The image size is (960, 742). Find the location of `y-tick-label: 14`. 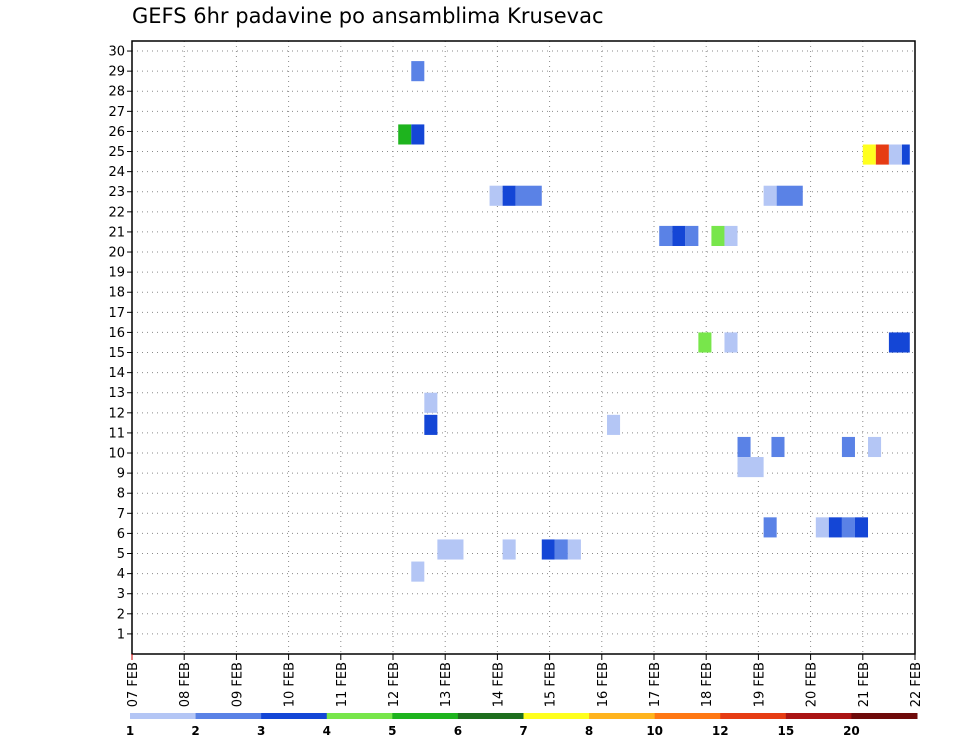

y-tick-label: 14 is located at coordinates (116, 373).